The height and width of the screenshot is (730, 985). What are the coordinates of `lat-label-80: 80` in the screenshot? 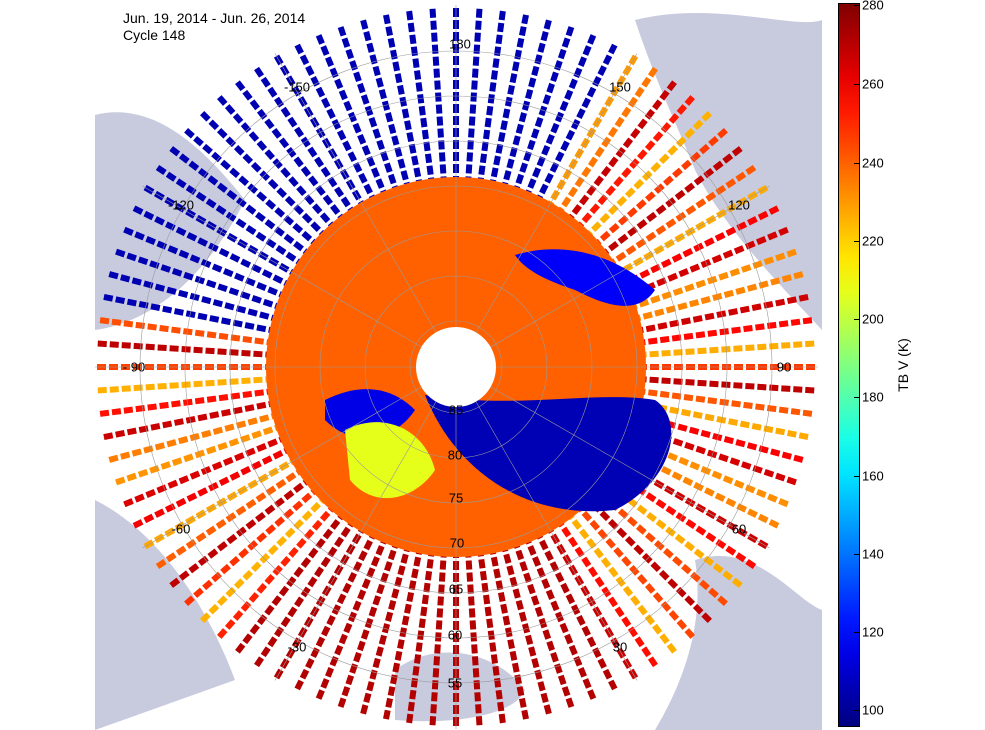 It's located at (455, 455).